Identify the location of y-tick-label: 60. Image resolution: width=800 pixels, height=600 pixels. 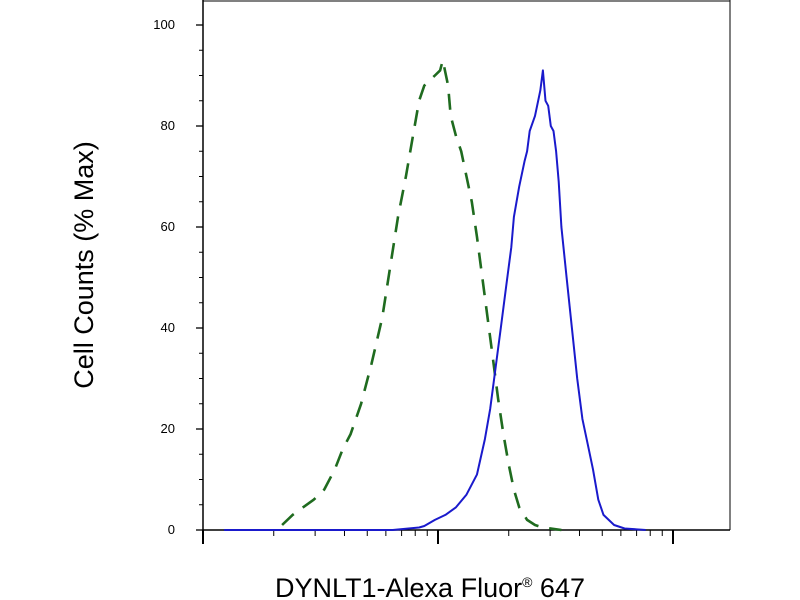
(168, 226).